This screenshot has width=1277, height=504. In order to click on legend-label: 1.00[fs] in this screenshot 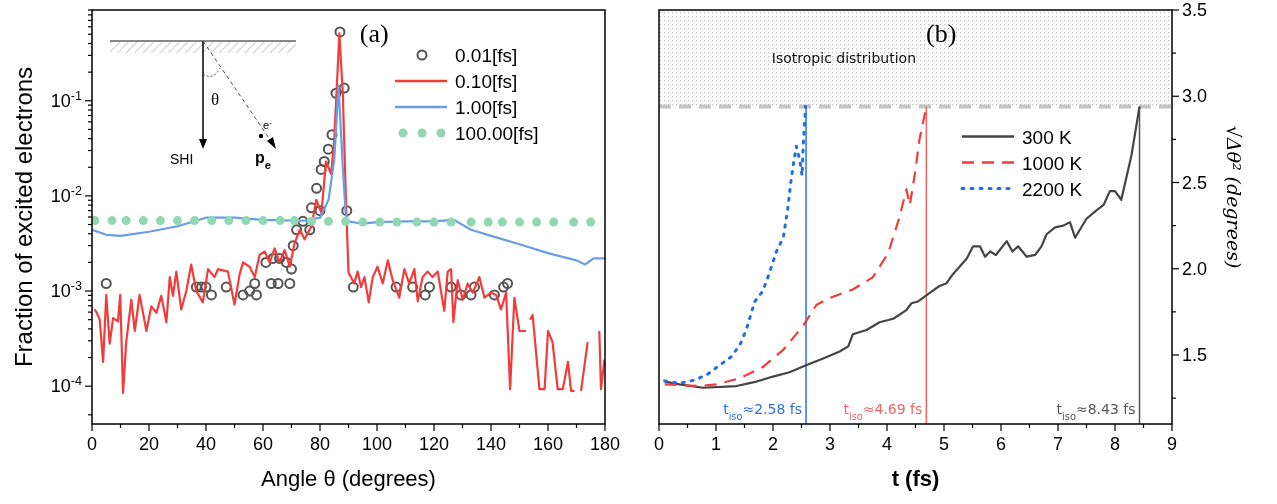, I will do `click(486, 107)`.